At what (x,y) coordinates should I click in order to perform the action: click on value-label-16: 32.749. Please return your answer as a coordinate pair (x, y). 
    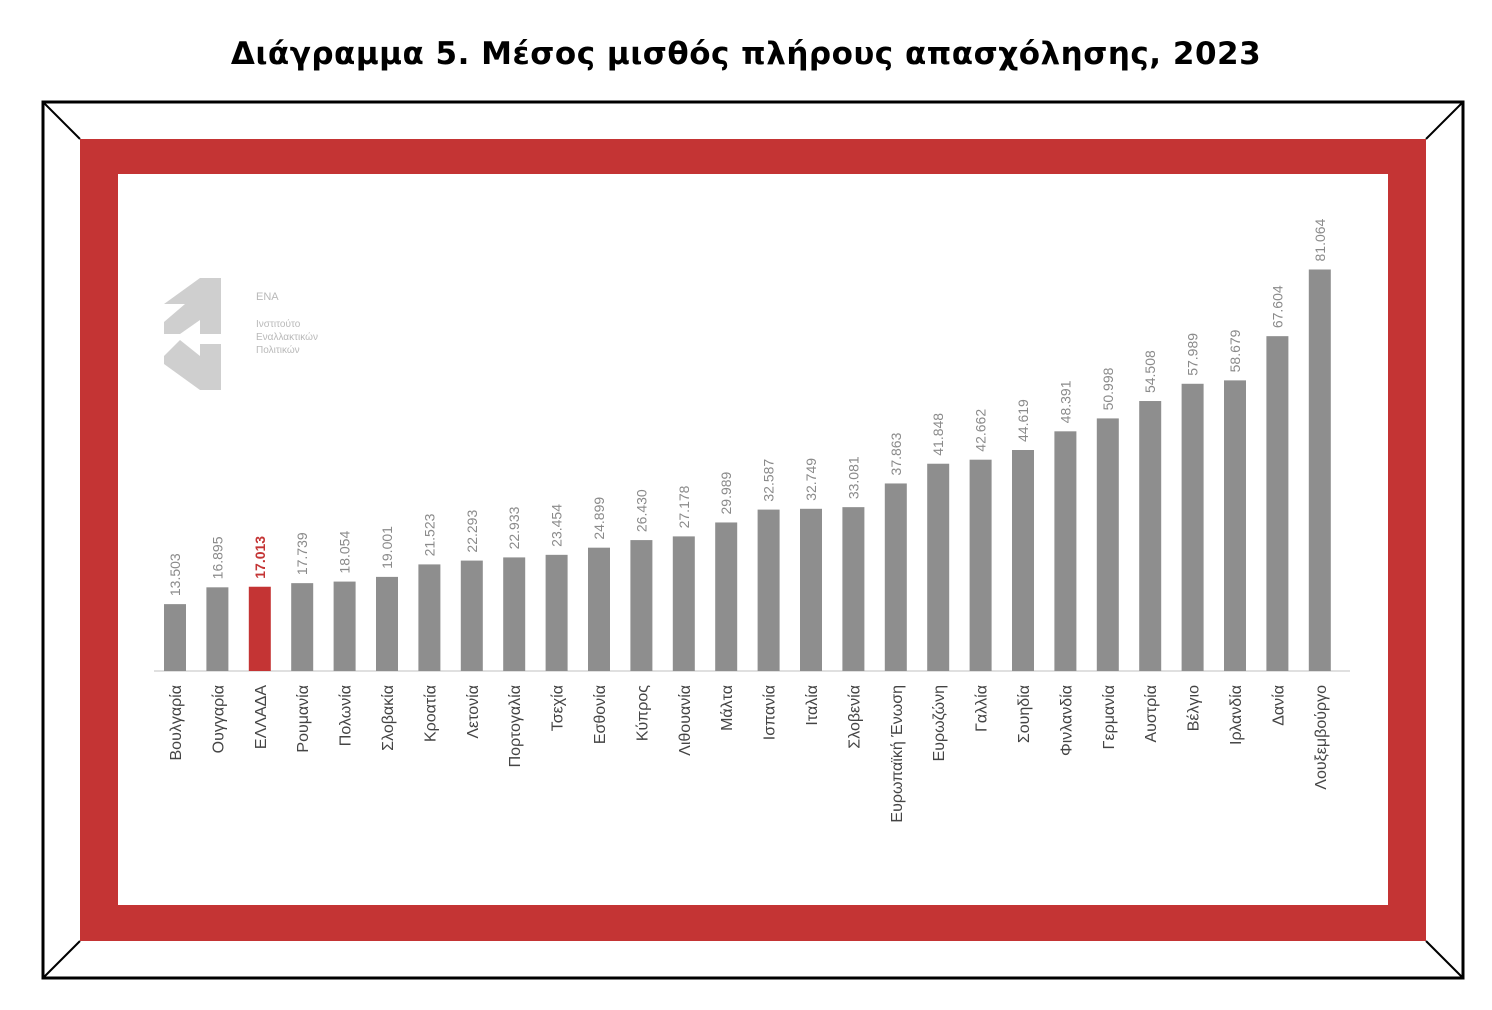
    Looking at the image, I should click on (811, 479).